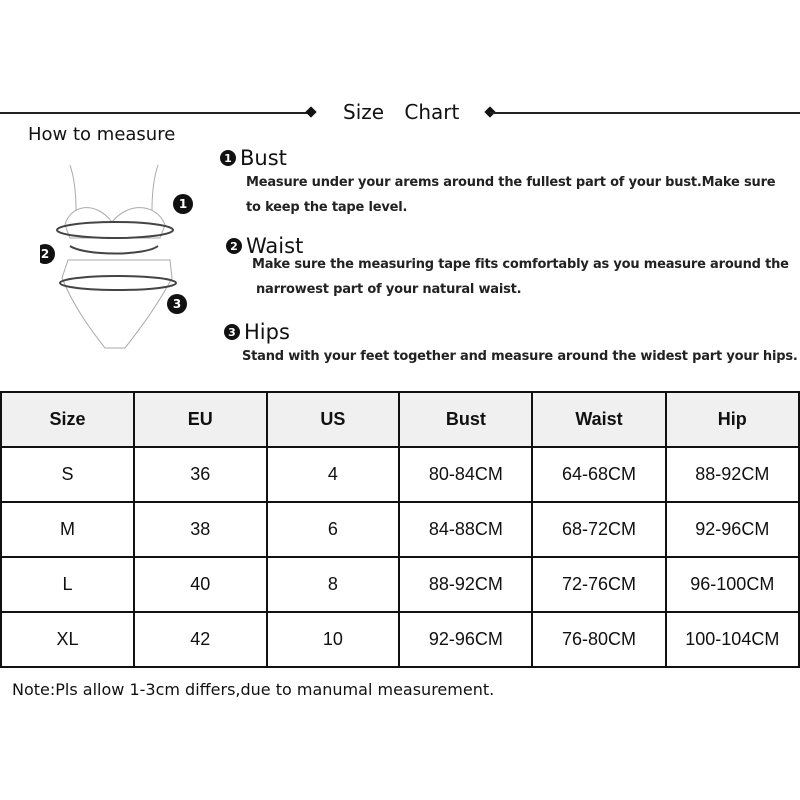  I want to click on table-cell: 76-80CM, so click(599, 639).